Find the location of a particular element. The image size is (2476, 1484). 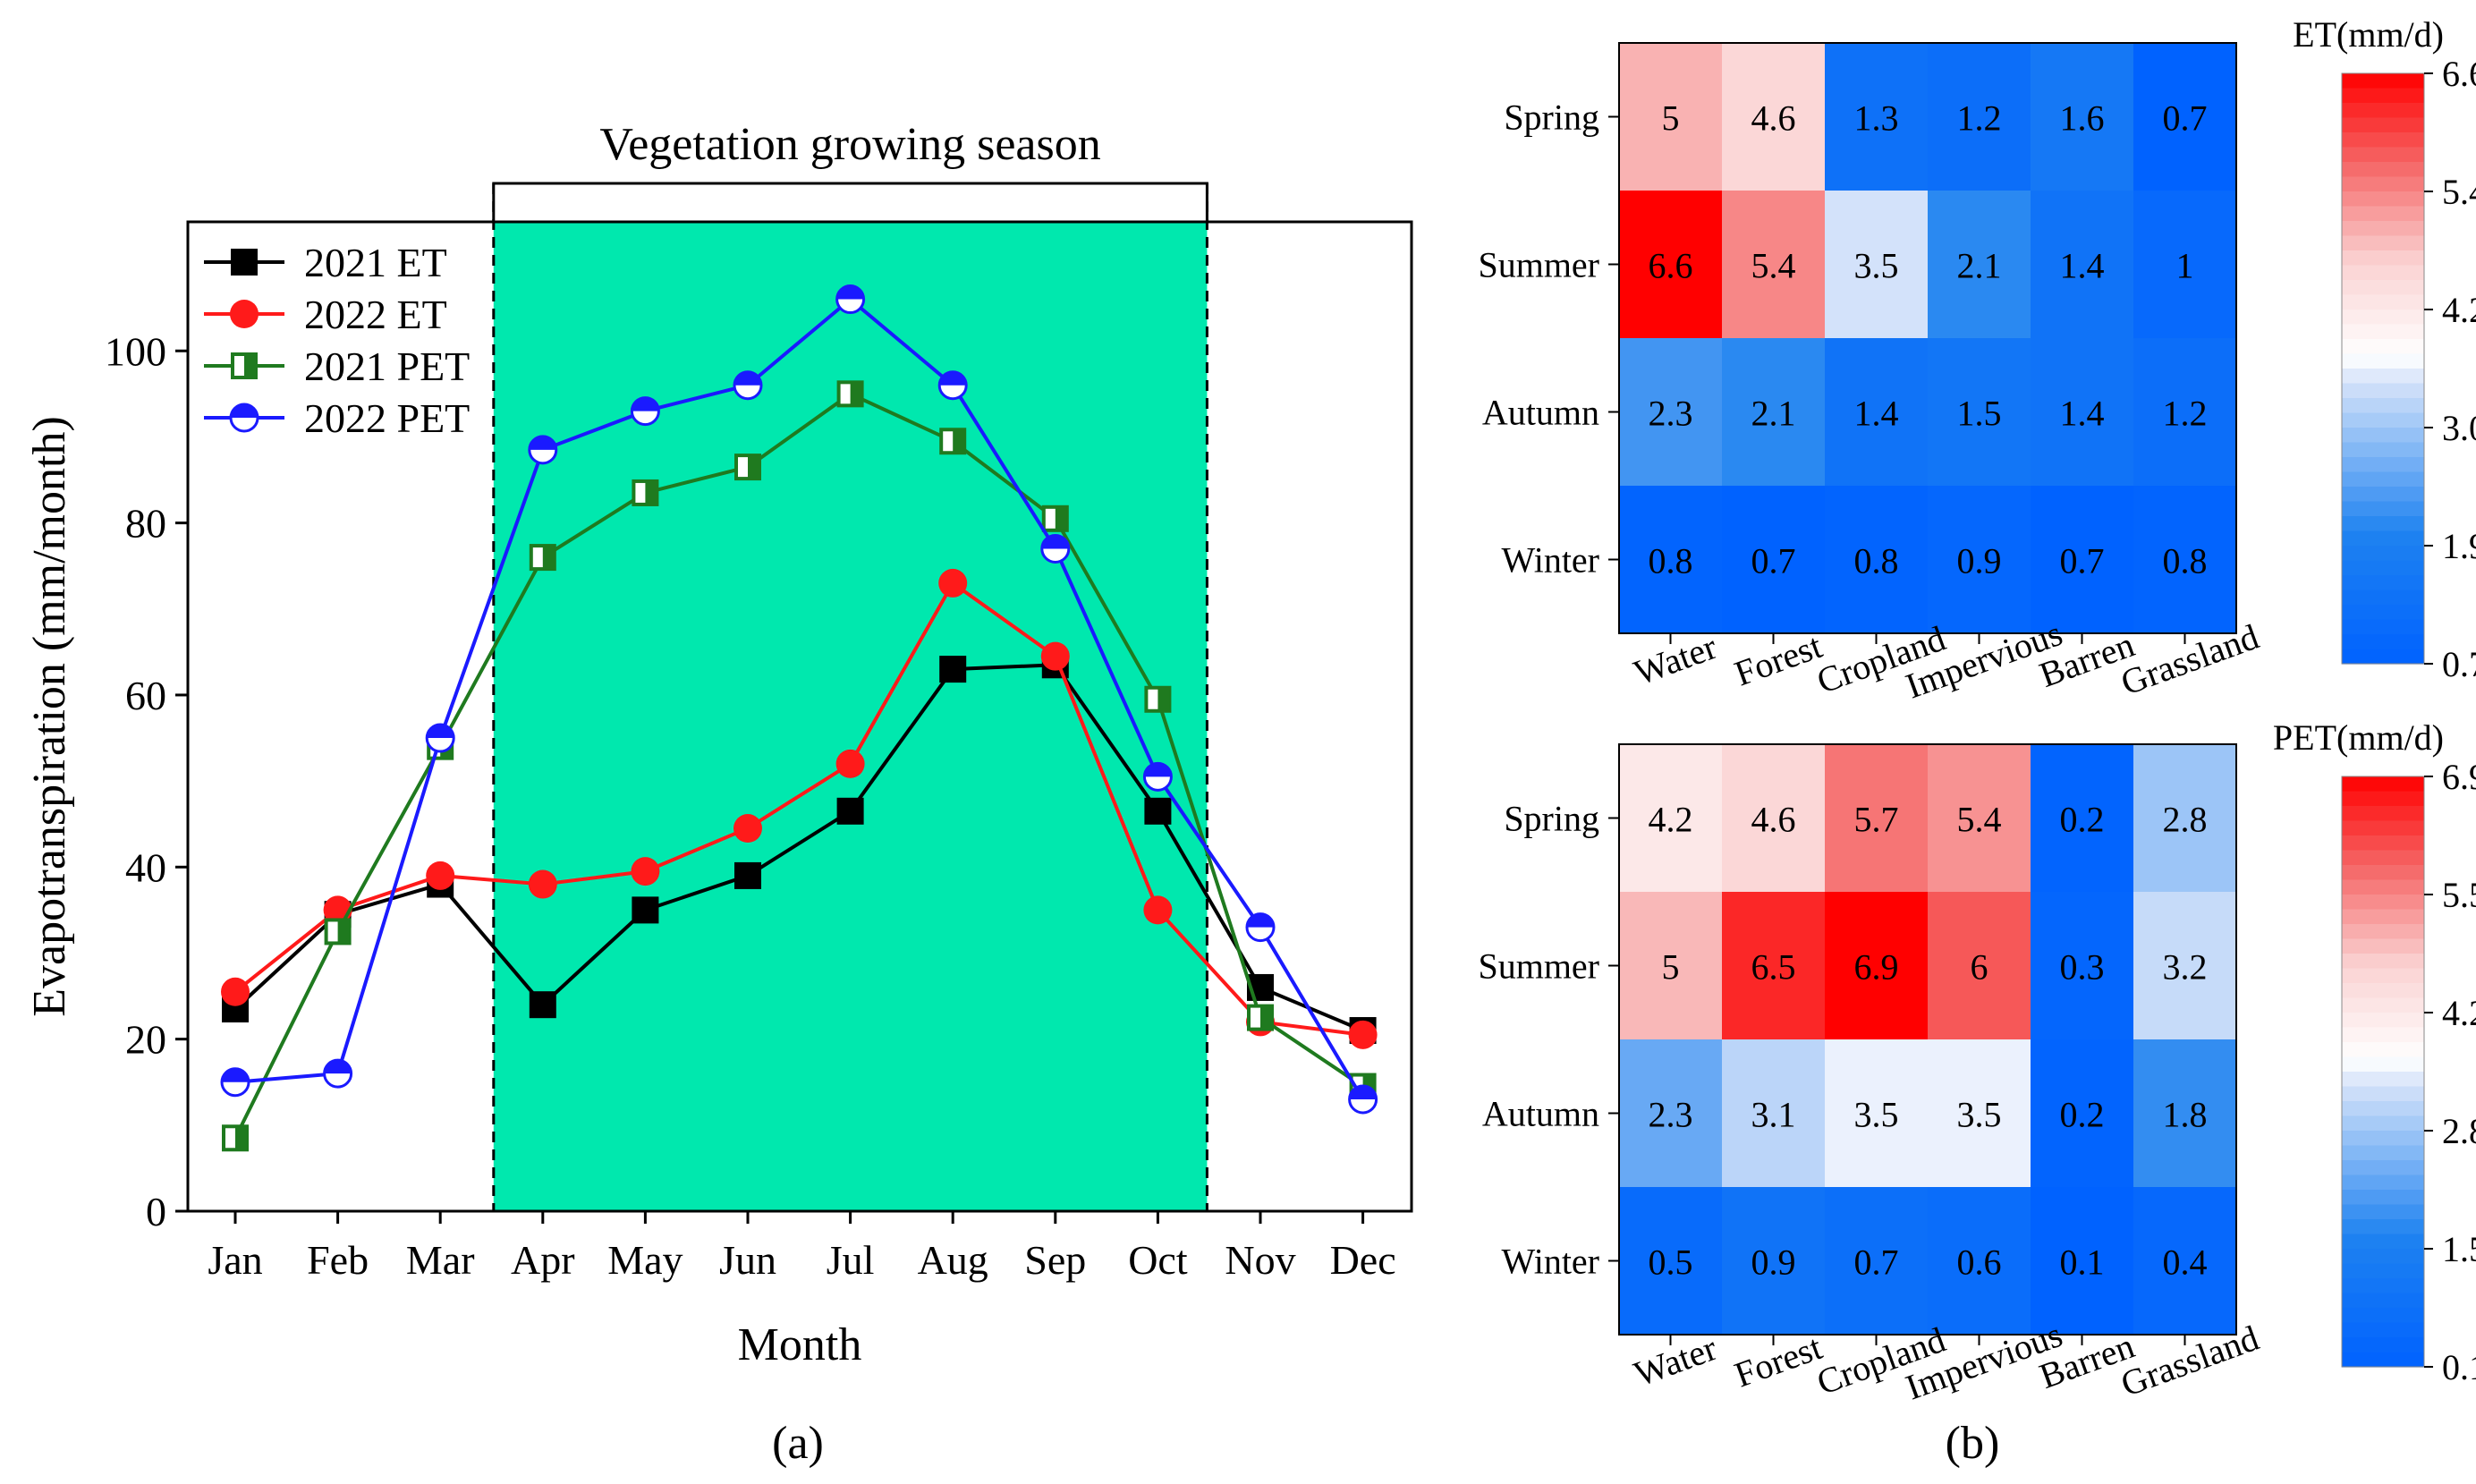

panel-a-label: (a) is located at coordinates (798, 1443).